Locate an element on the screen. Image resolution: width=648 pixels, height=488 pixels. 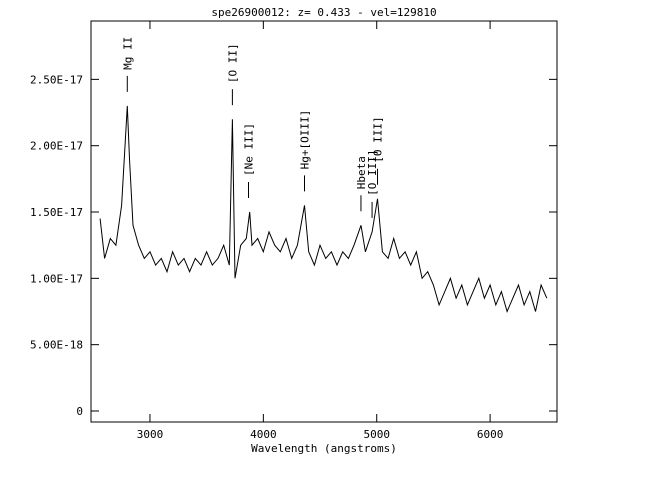
annotation-label: Mg II is located at coordinates (127, 53).